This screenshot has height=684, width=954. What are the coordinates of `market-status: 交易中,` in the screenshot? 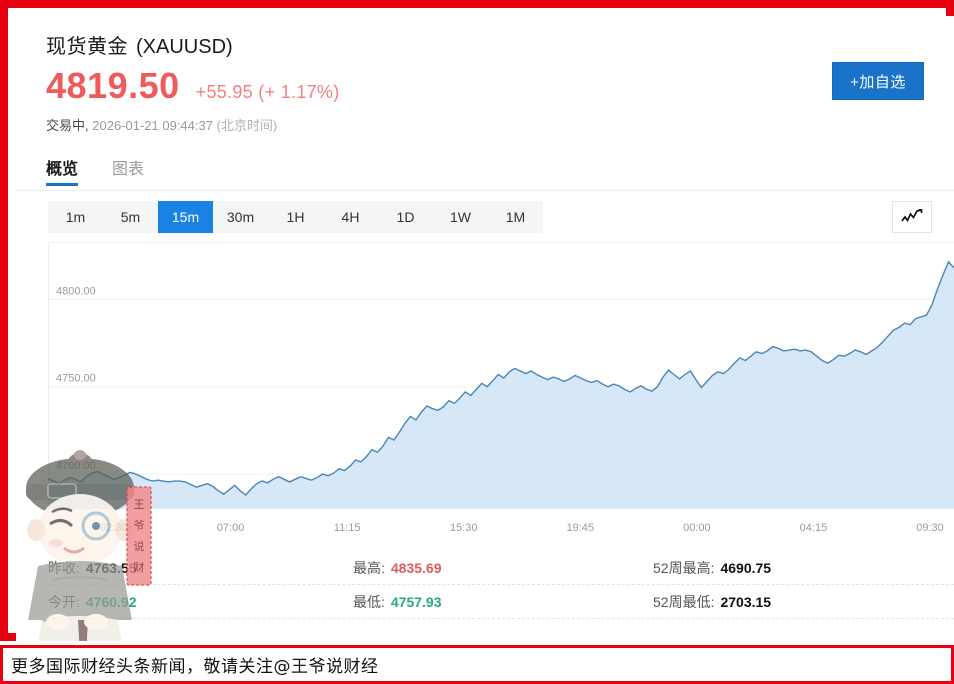 It's located at (67, 125).